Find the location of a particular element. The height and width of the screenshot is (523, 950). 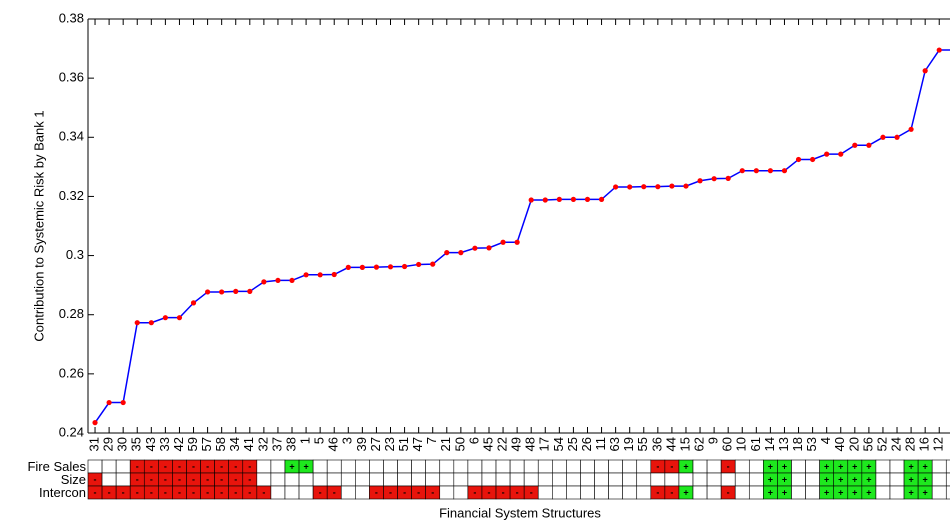

x-tick-label: 24 is located at coordinates (895, 444).